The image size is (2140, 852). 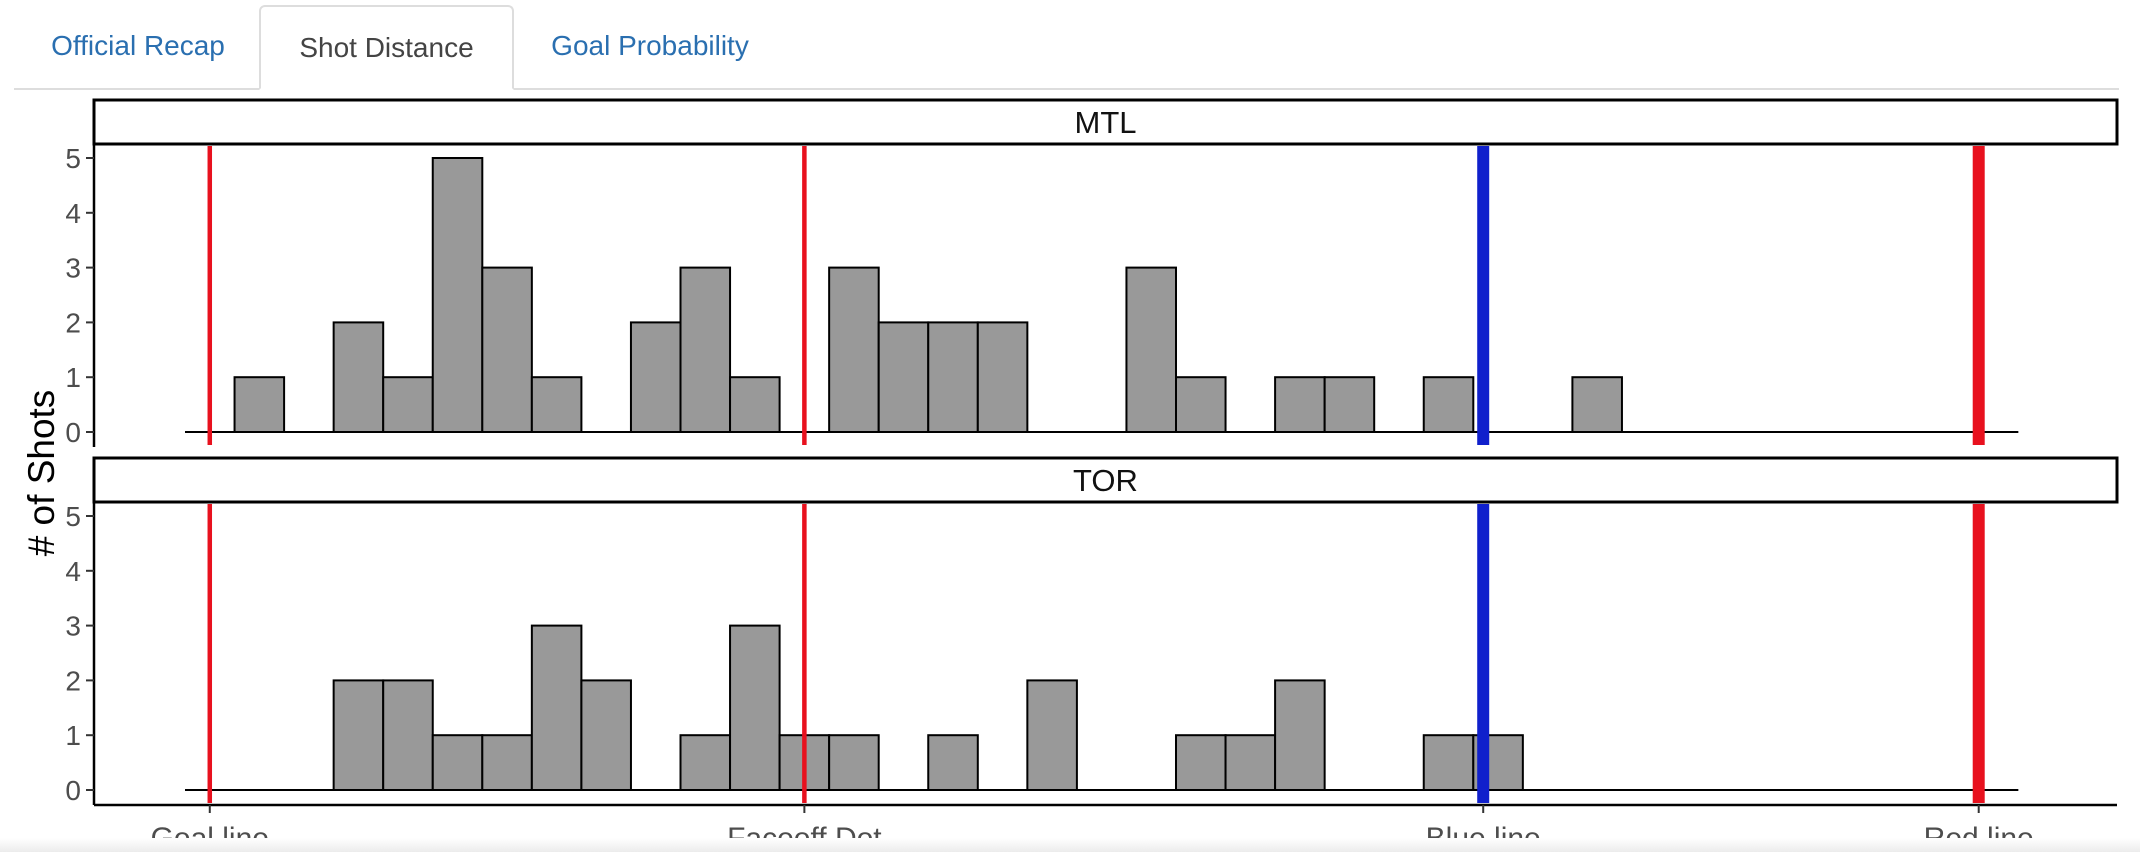 What do you see at coordinates (650, 45) in the screenshot?
I see `tab-goal-probability: Goal Probability` at bounding box center [650, 45].